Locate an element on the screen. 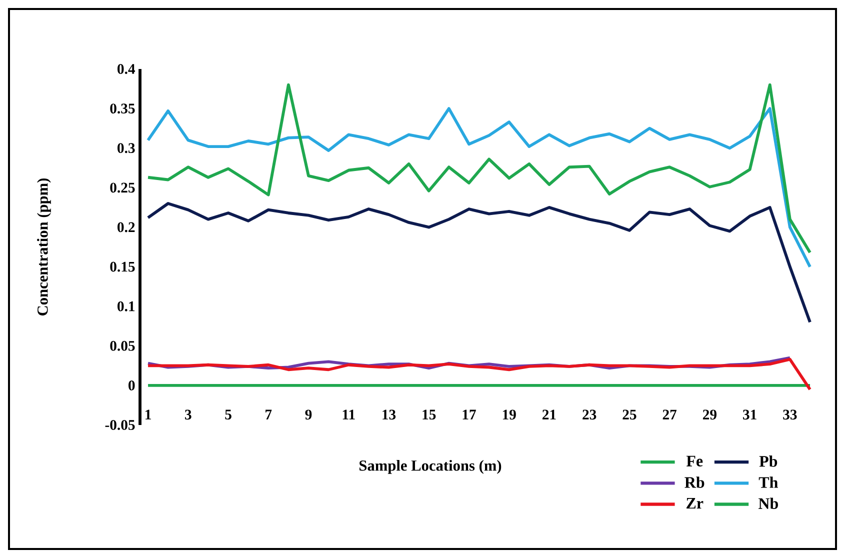 The width and height of the screenshot is (841, 554). y-tick-label: 0.25 is located at coordinates (122, 187).